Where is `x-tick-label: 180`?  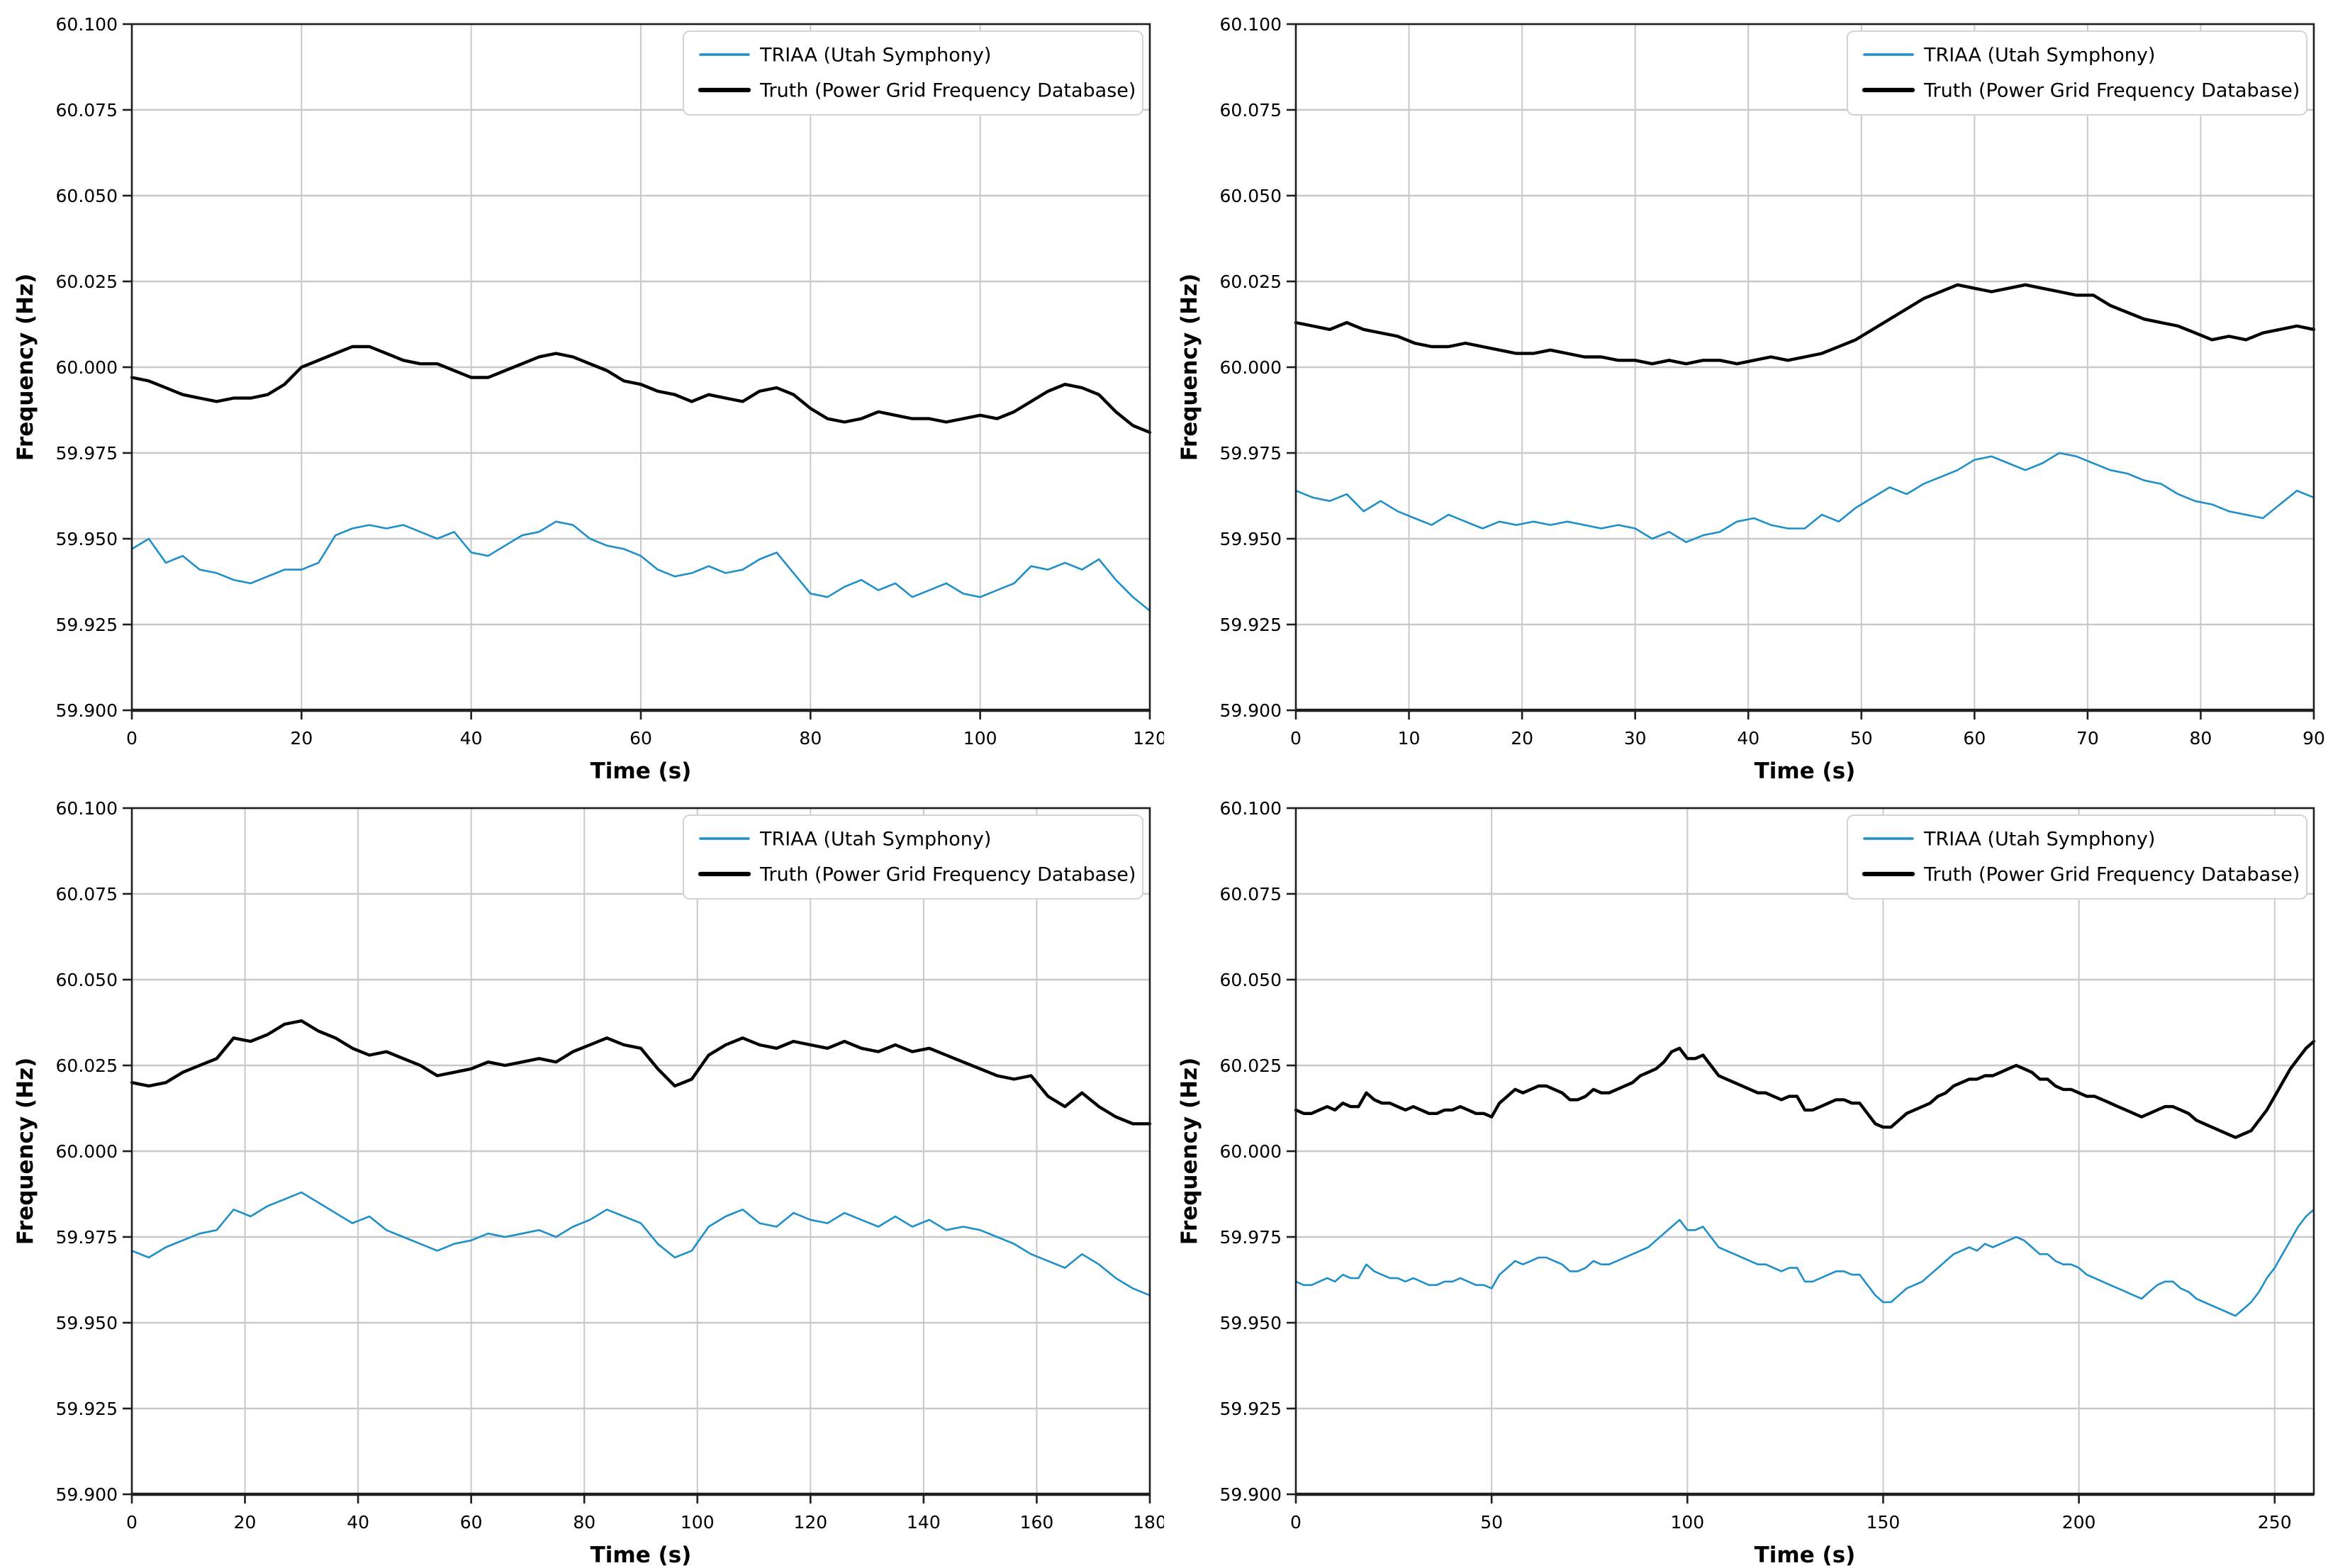
x-tick-label: 180 is located at coordinates (1148, 1522).